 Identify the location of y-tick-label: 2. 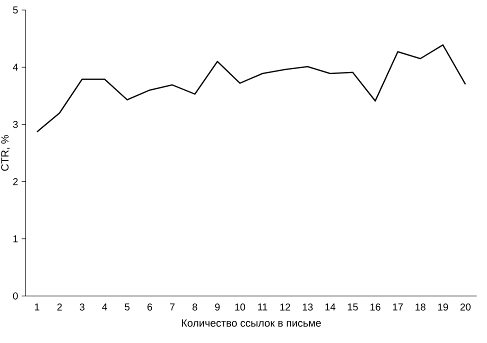
(15, 182).